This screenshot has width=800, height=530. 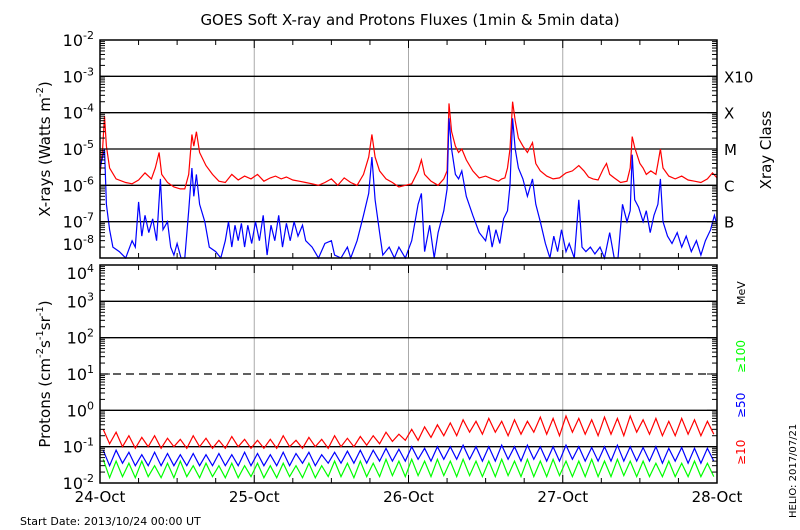 I want to click on xray-class-label: M, so click(x=730, y=150).